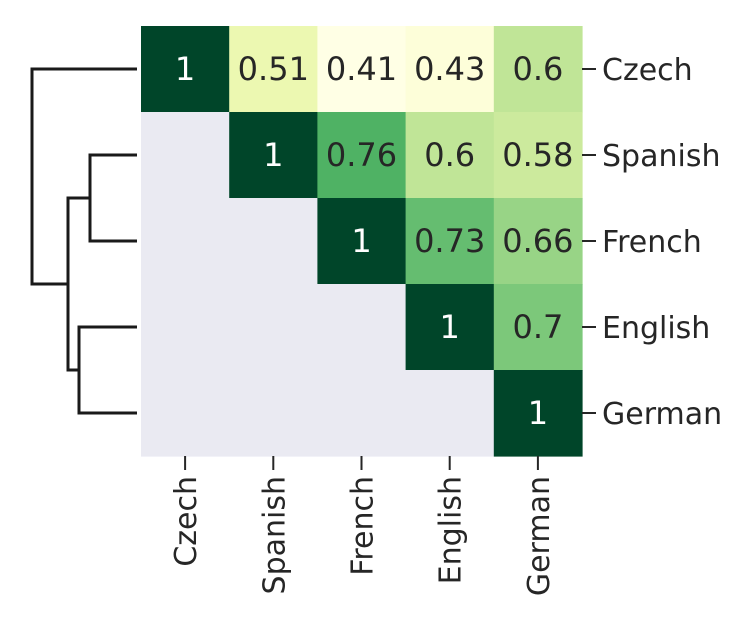 This screenshot has width=748, height=622. I want to click on cell-value-czech-english: 0.43, so click(449, 69).